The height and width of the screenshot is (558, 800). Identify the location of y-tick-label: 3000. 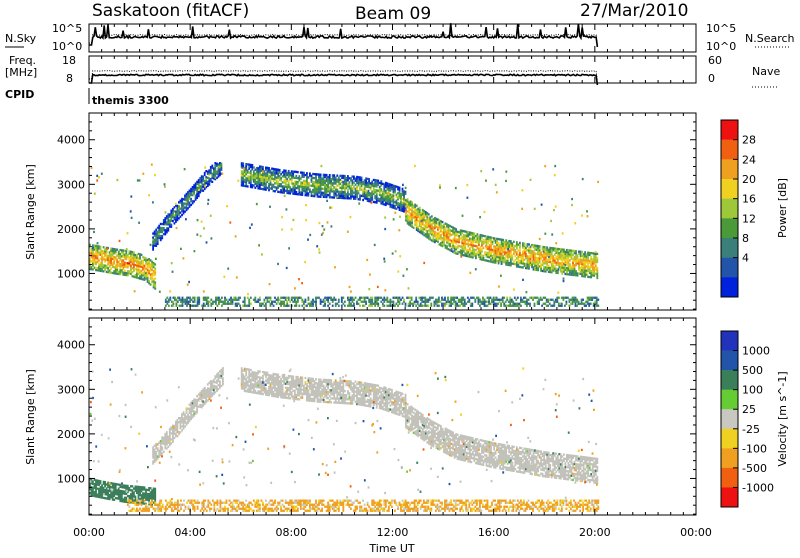
(71, 184).